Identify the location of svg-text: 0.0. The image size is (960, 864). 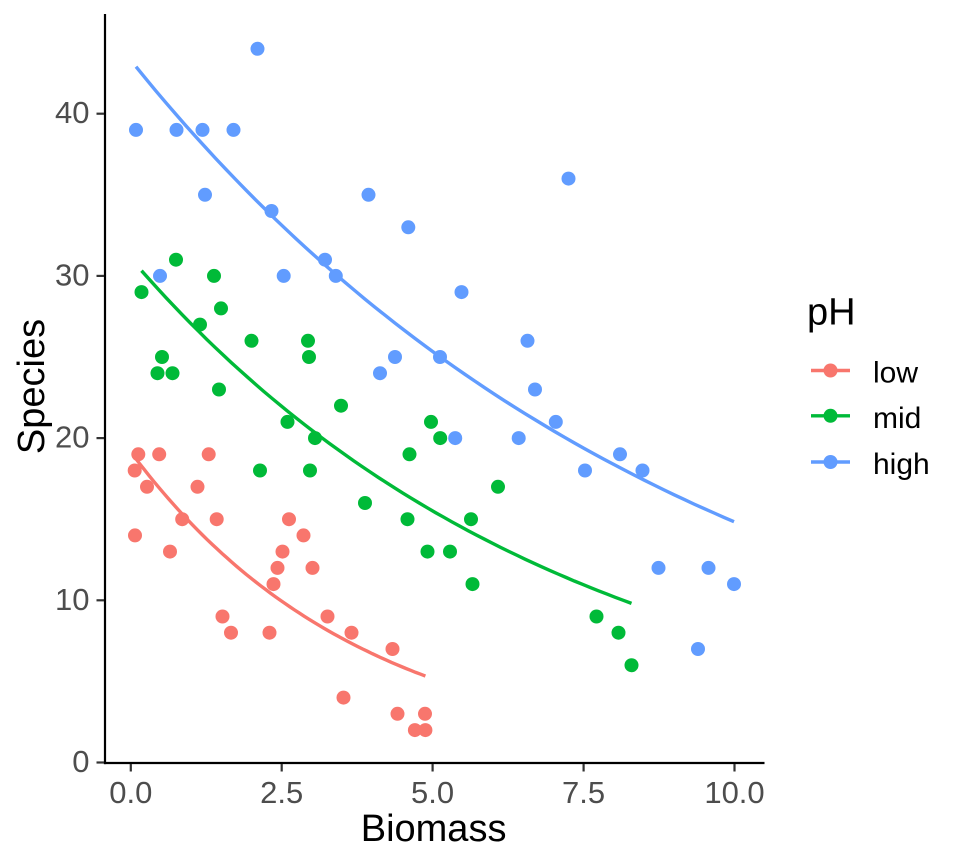
(130, 792).